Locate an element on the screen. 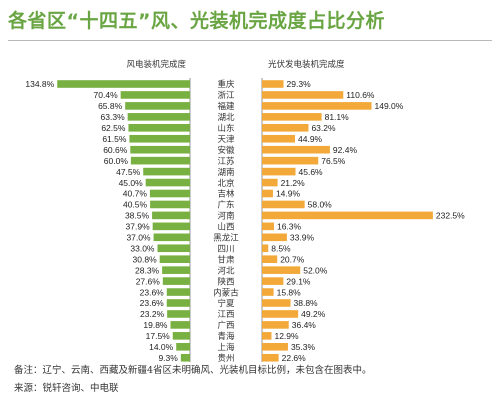 Image resolution: width=500 pixels, height=410 pixels. category-label: 重庆 is located at coordinates (226, 84).